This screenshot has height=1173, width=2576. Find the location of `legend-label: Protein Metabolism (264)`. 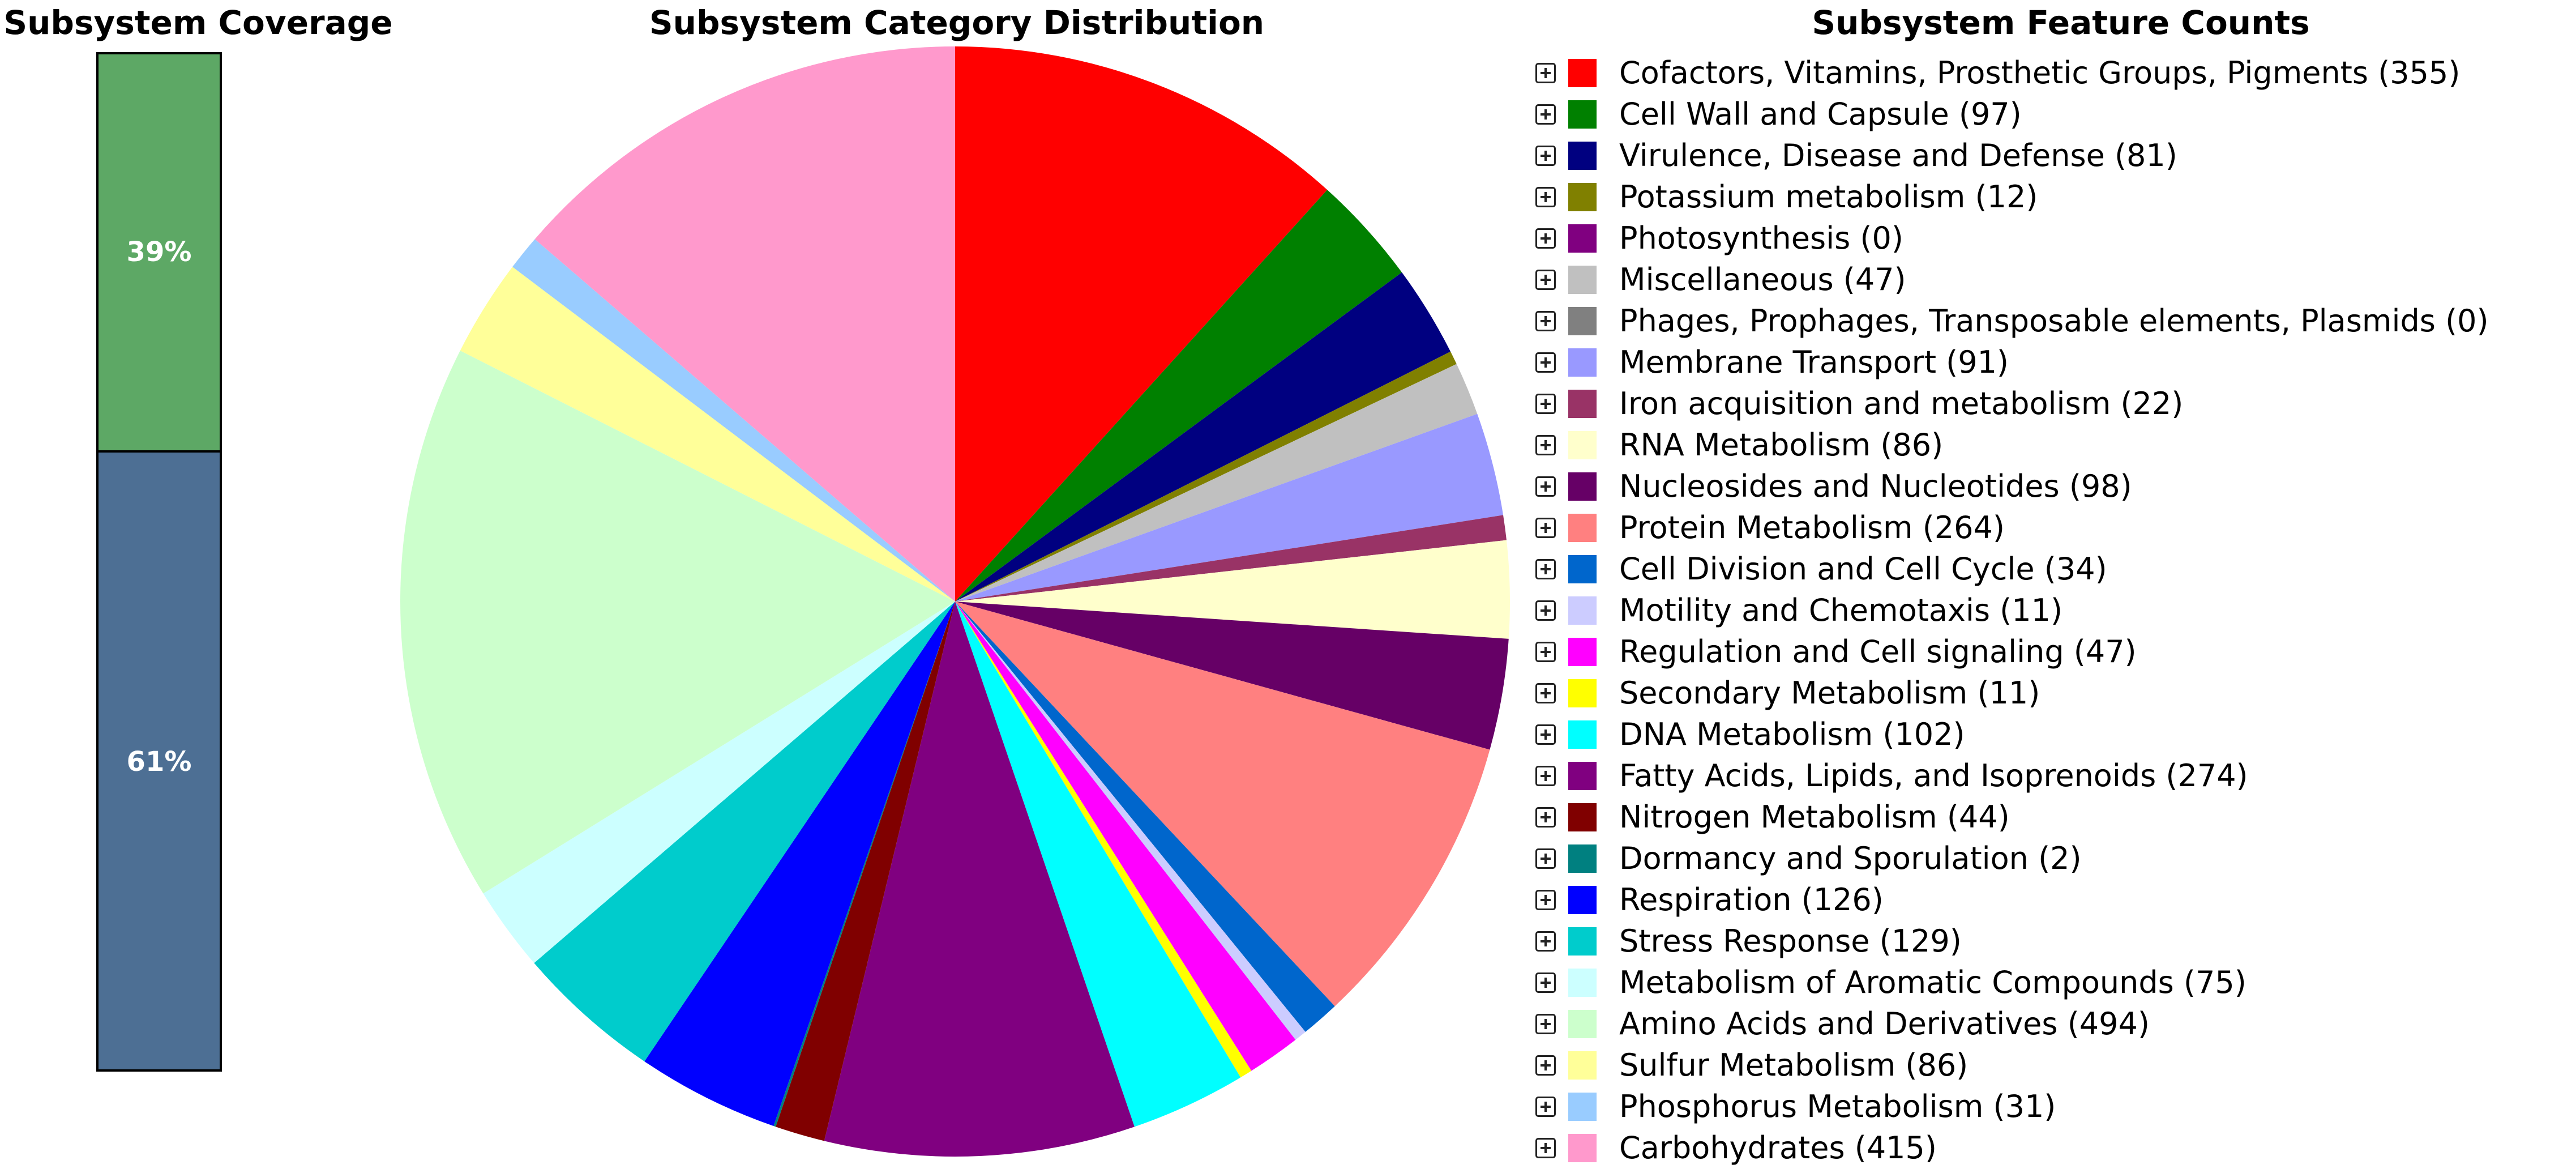

legend-label: Protein Metabolism (264) is located at coordinates (1812, 527).